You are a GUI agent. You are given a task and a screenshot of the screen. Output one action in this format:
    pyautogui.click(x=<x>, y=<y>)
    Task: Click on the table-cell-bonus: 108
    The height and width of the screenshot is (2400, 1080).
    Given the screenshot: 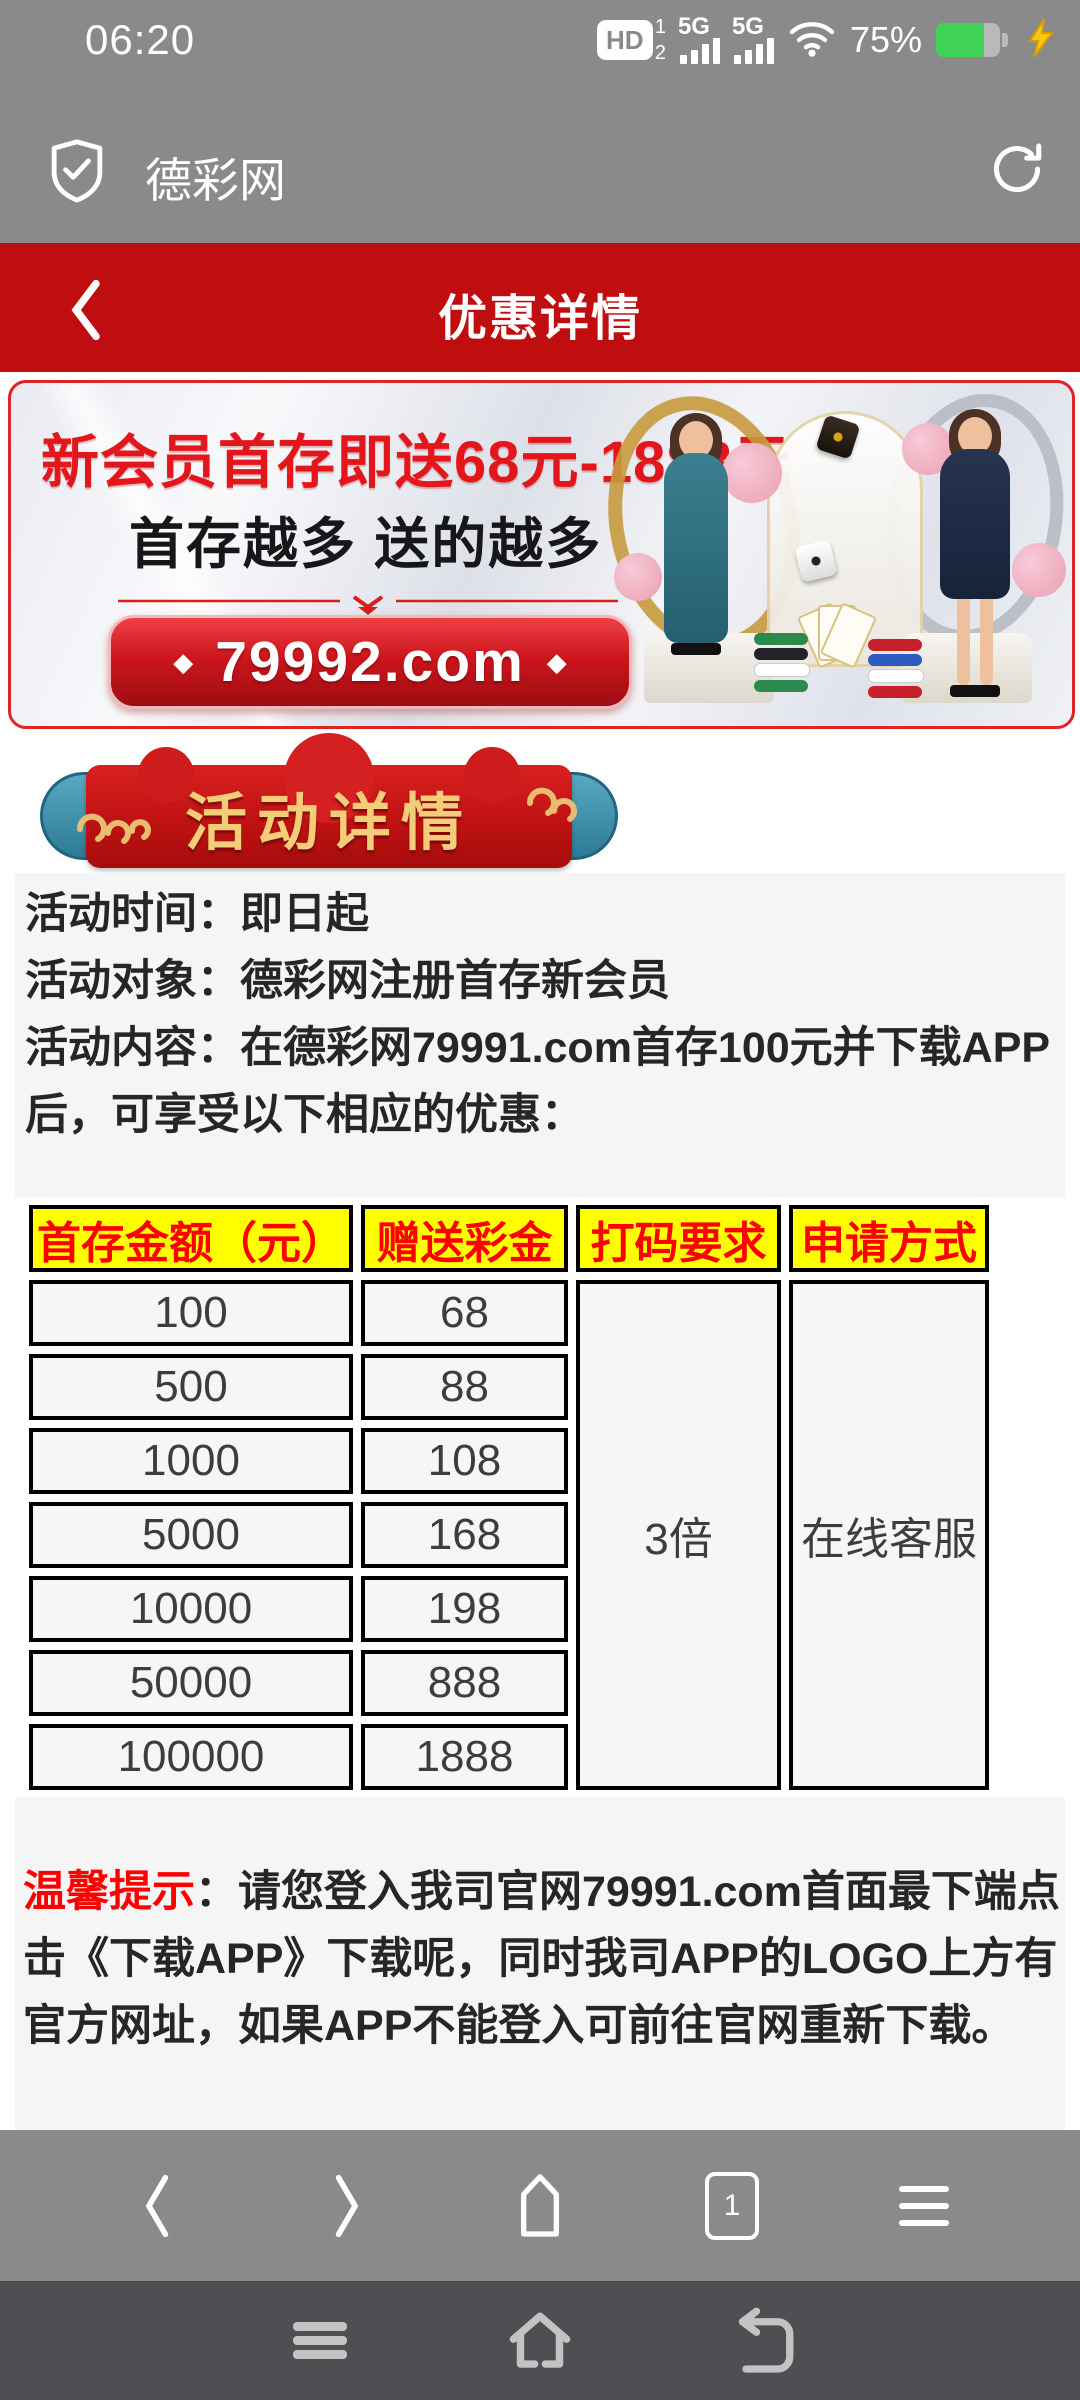 What is the action you would take?
    pyautogui.click(x=464, y=1461)
    